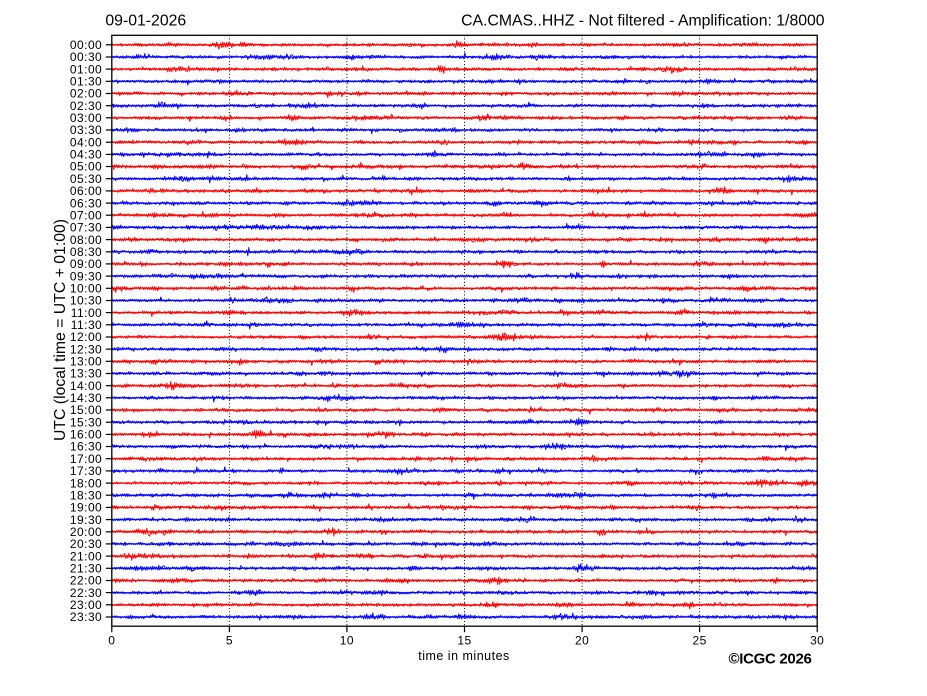 The width and height of the screenshot is (927, 696). What do you see at coordinates (86, 569) in the screenshot?
I see `svg-text: 21:30` at bounding box center [86, 569].